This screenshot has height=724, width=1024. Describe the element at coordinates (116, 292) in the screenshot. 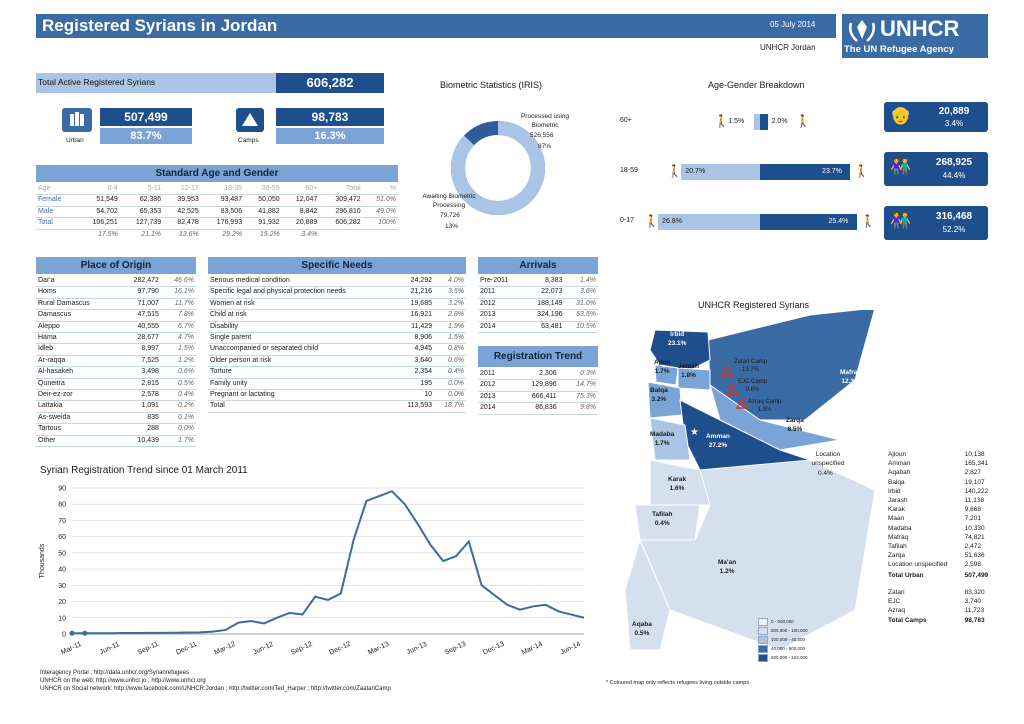

I see `table-row: Homs 97,790 16.1%` at that location.